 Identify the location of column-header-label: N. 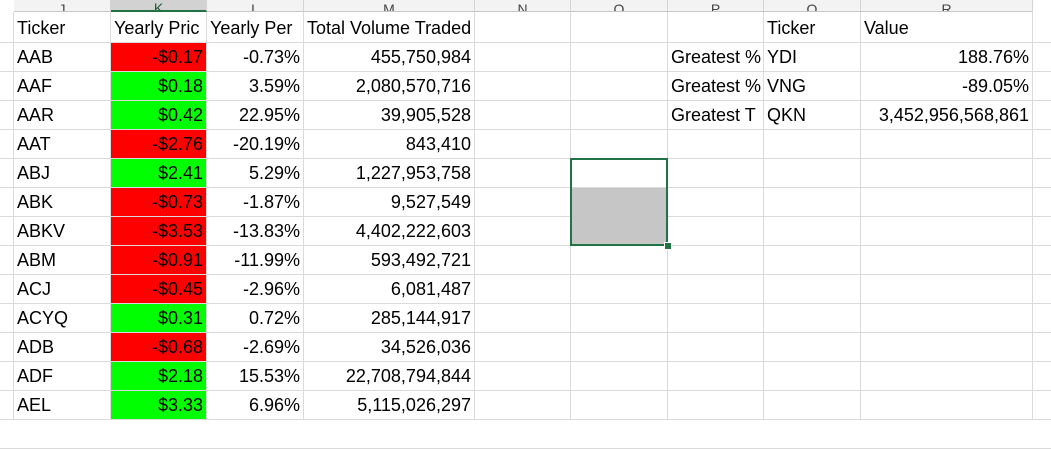
(522, 6).